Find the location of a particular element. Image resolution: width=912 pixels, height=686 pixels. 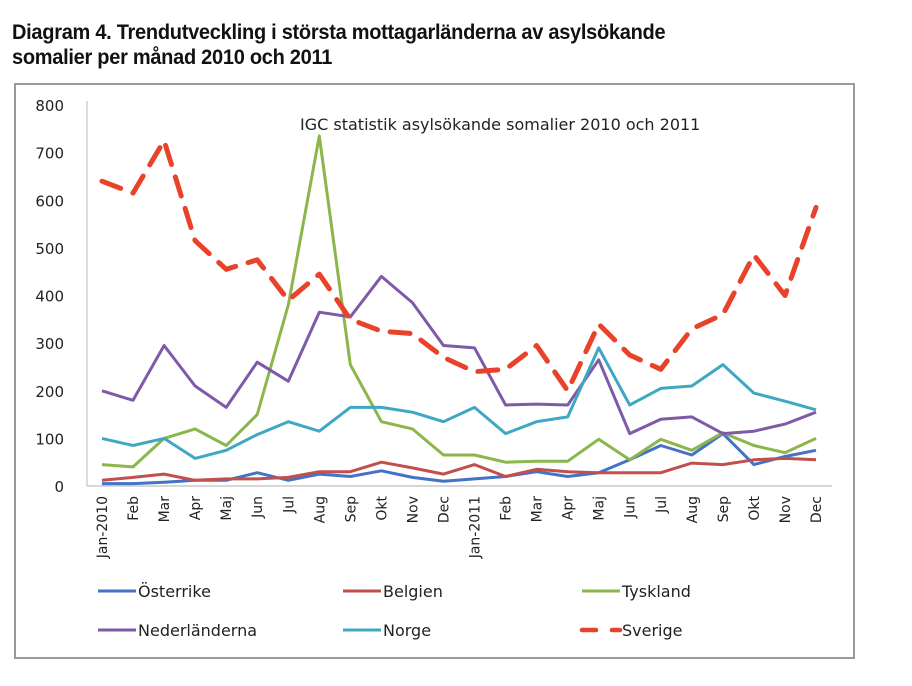

legend-item: Tyskland is located at coordinates (636, 591).